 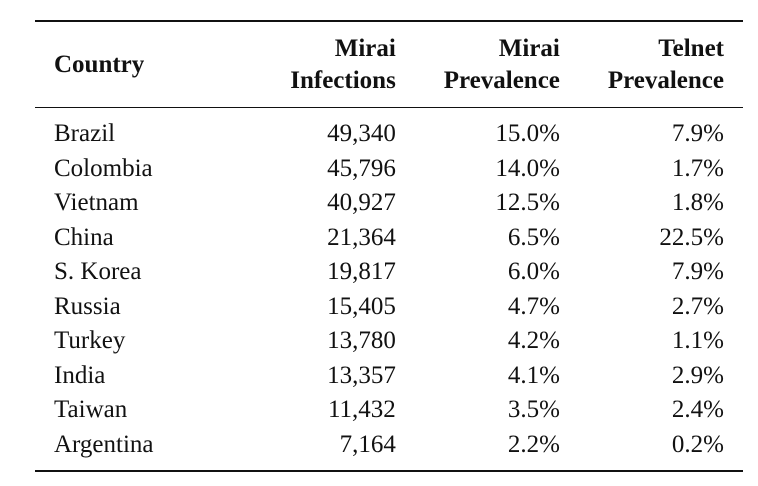 What do you see at coordinates (96, 202) in the screenshot?
I see `cell-country: Vietnam` at bounding box center [96, 202].